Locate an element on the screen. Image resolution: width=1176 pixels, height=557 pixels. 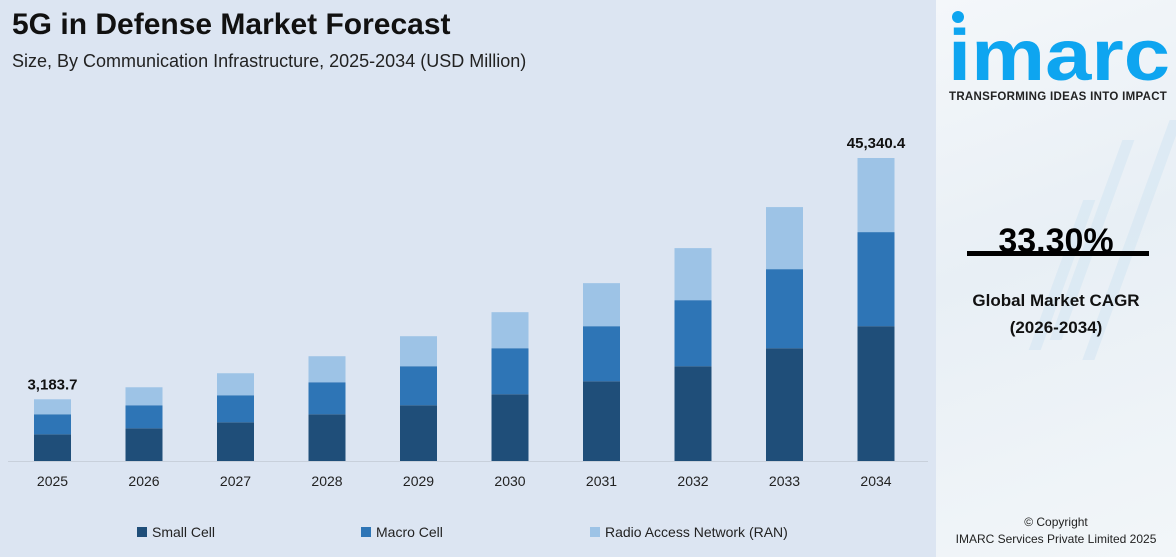
bar-segment-radio-access-network-ran--2027 is located at coordinates (235, 384).